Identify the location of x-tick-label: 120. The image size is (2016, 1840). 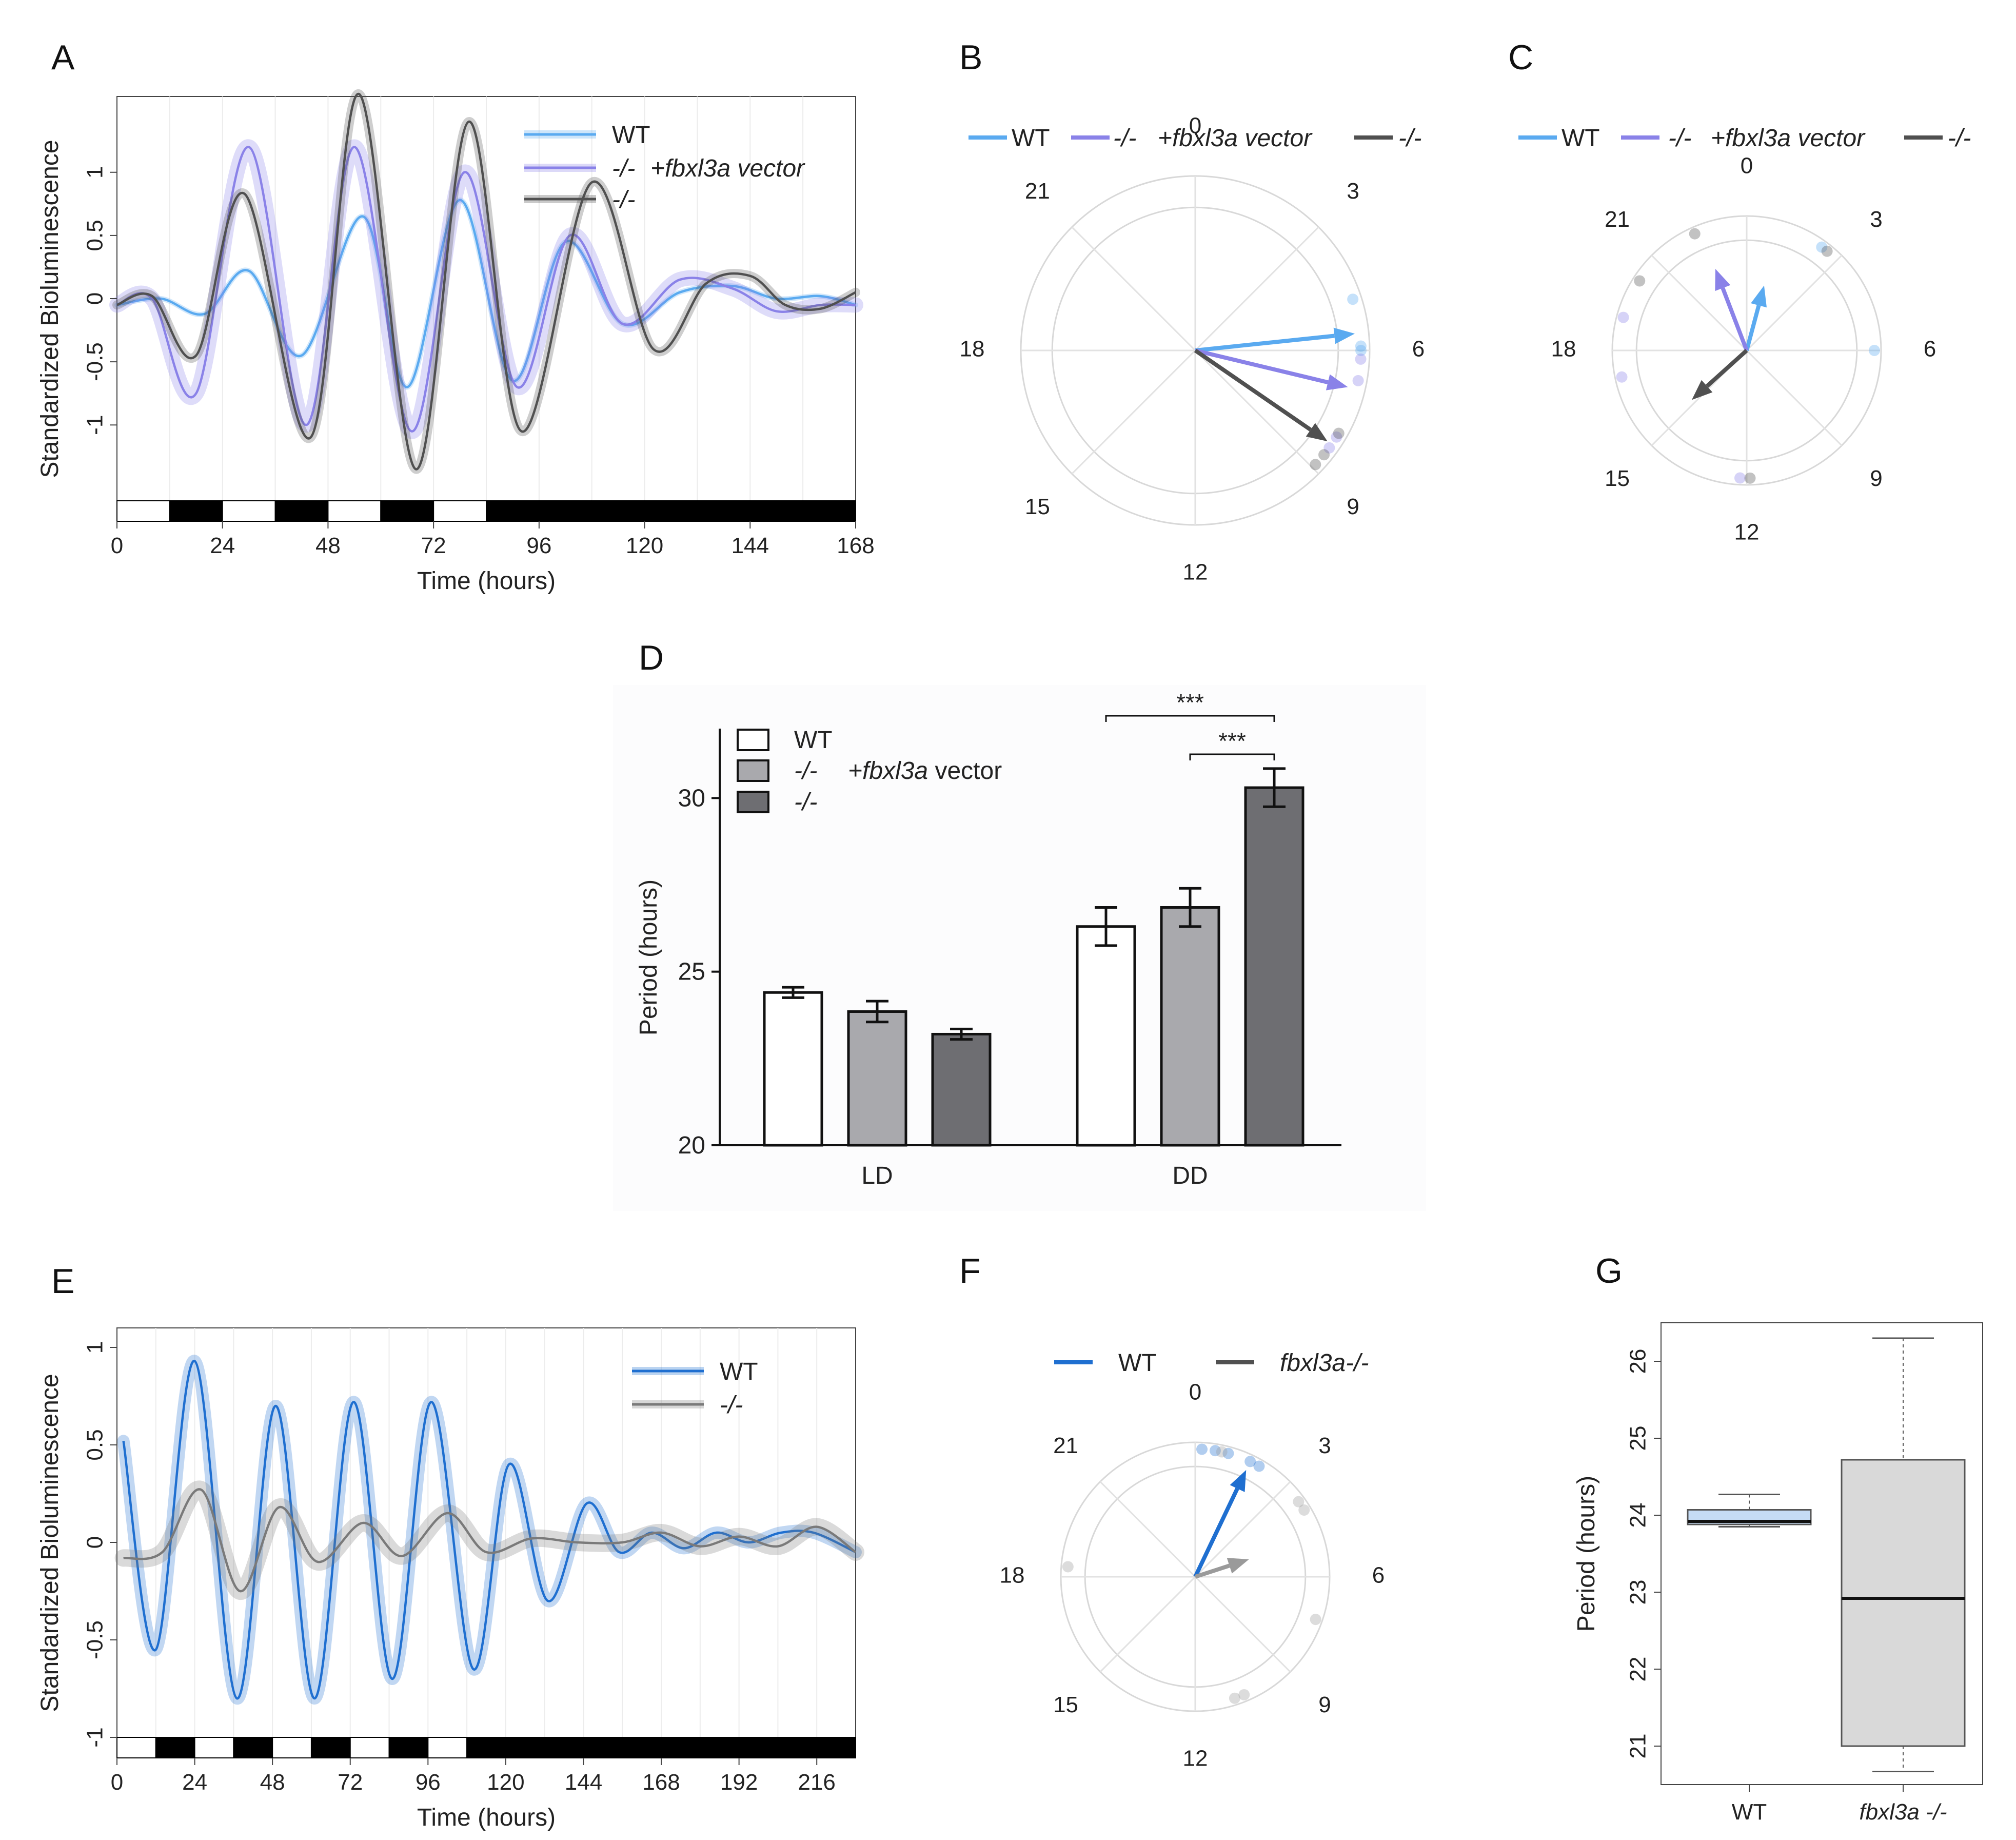
(644, 545).